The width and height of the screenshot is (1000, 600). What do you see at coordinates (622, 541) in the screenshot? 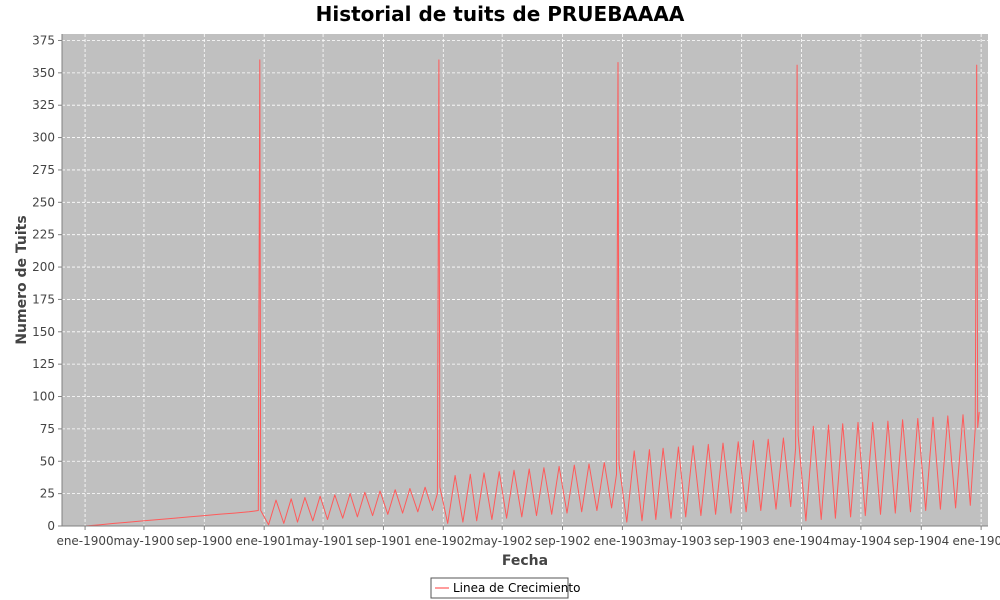
I see `x-tick-label: ene-1903` at bounding box center [622, 541].